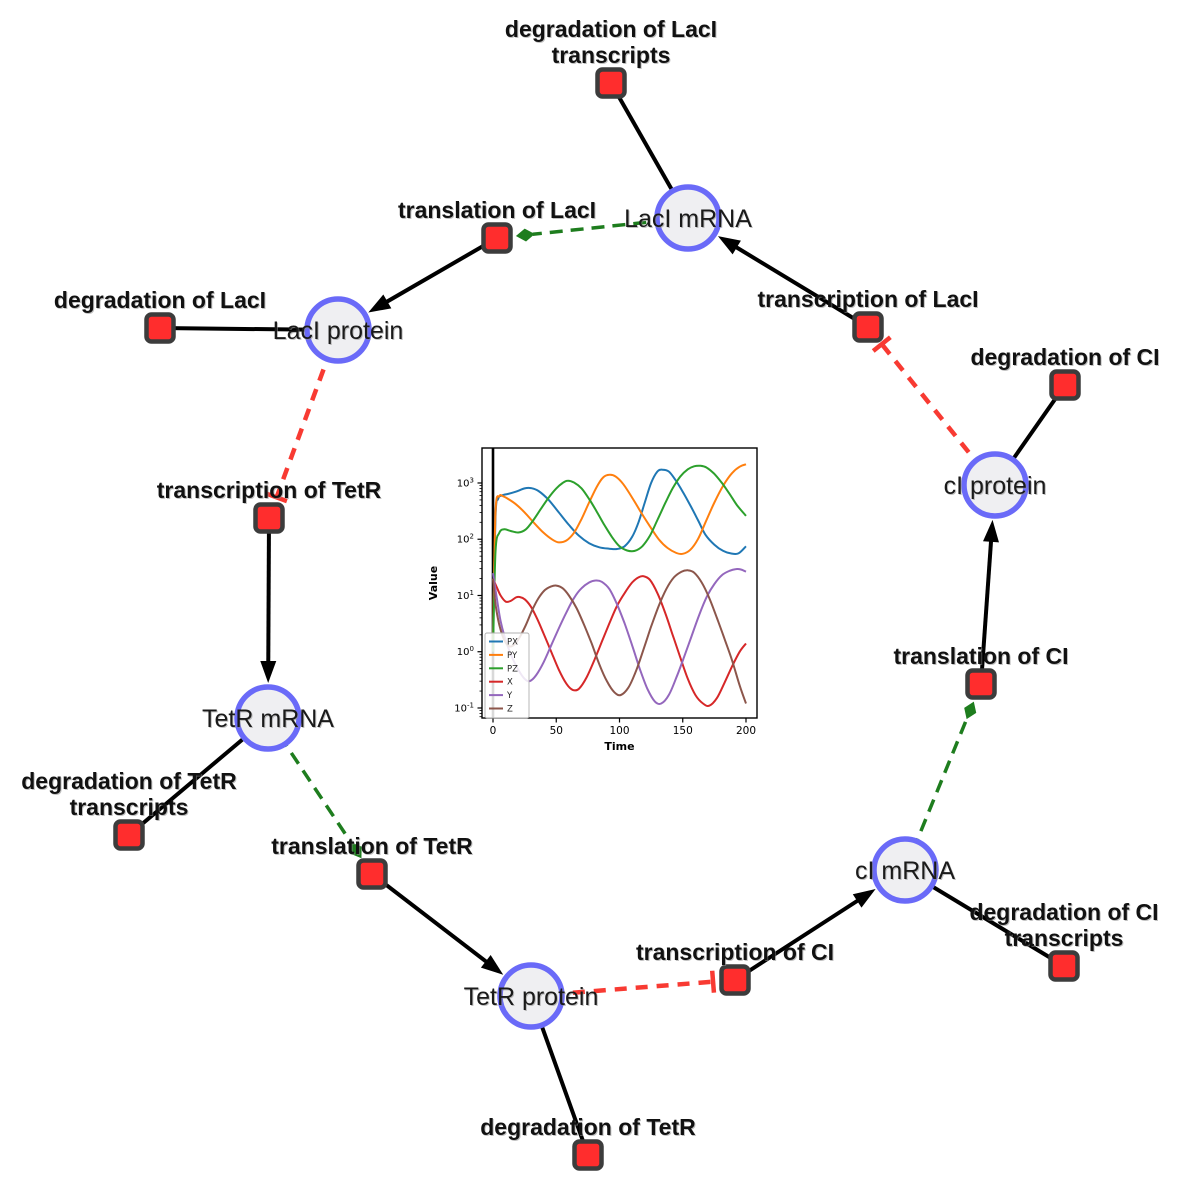 This screenshot has height=1200, width=1189. What do you see at coordinates (372, 874) in the screenshot?
I see `reaction-node-tl-tetr` at bounding box center [372, 874].